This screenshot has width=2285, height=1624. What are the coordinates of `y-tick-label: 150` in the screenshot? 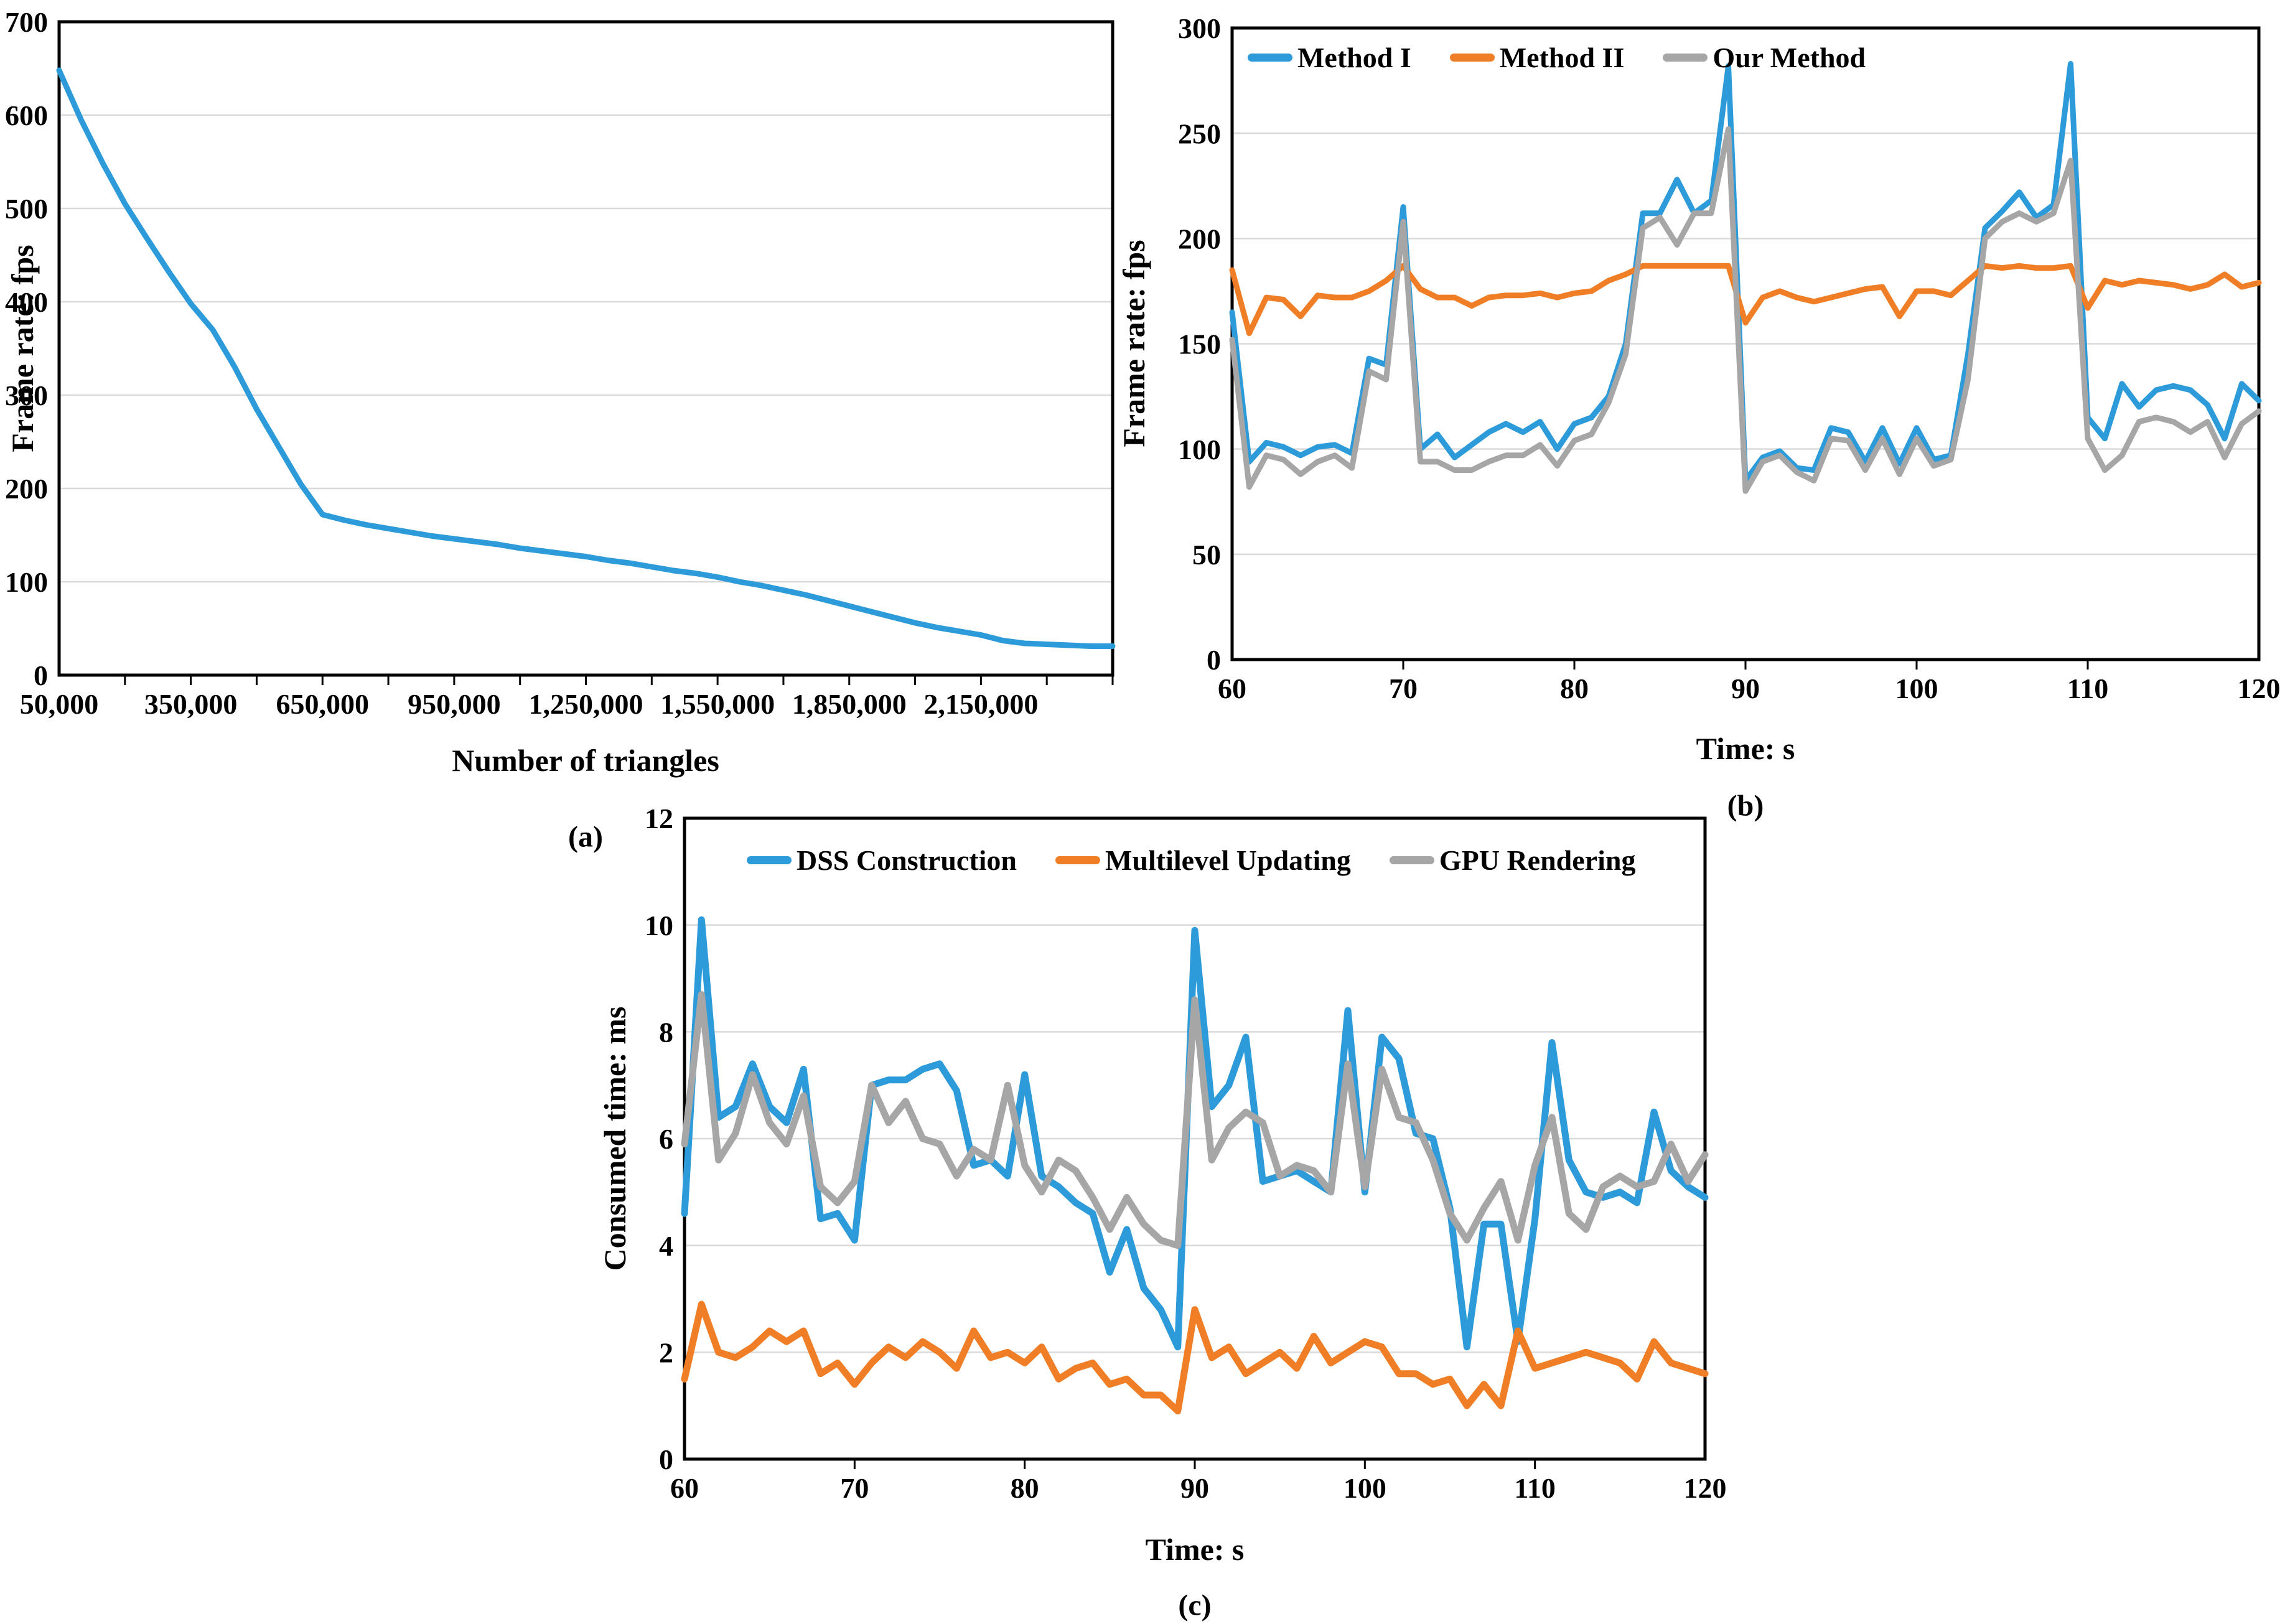 It's located at (1200, 345).